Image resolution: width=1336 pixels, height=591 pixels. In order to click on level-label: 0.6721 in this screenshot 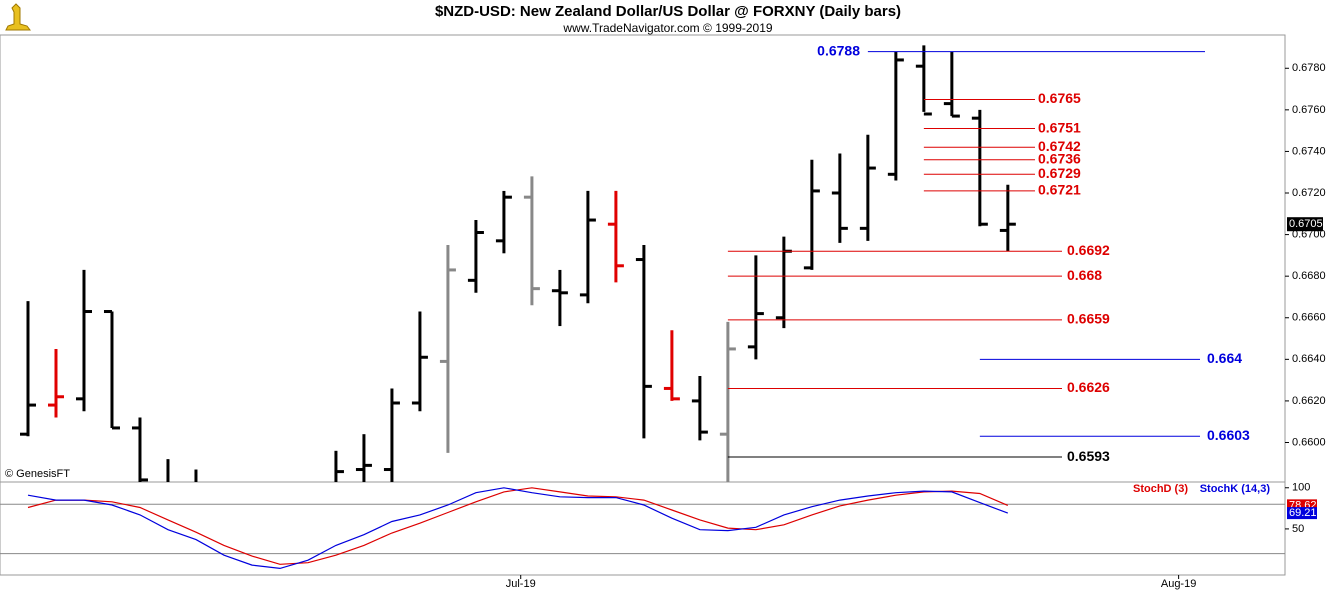, I will do `click(1059, 190)`.